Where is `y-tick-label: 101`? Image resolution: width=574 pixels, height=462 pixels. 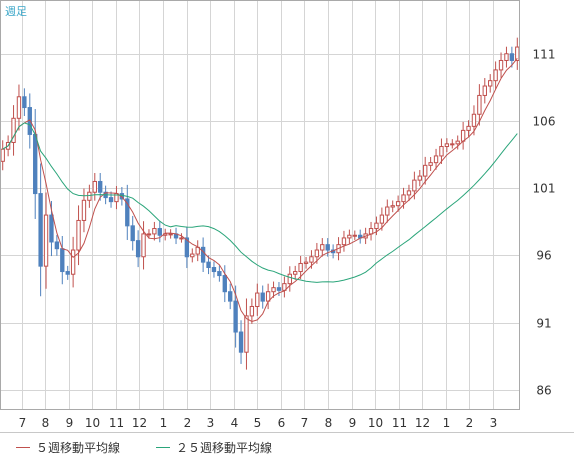 y-tick-label: 101 is located at coordinates (544, 189).